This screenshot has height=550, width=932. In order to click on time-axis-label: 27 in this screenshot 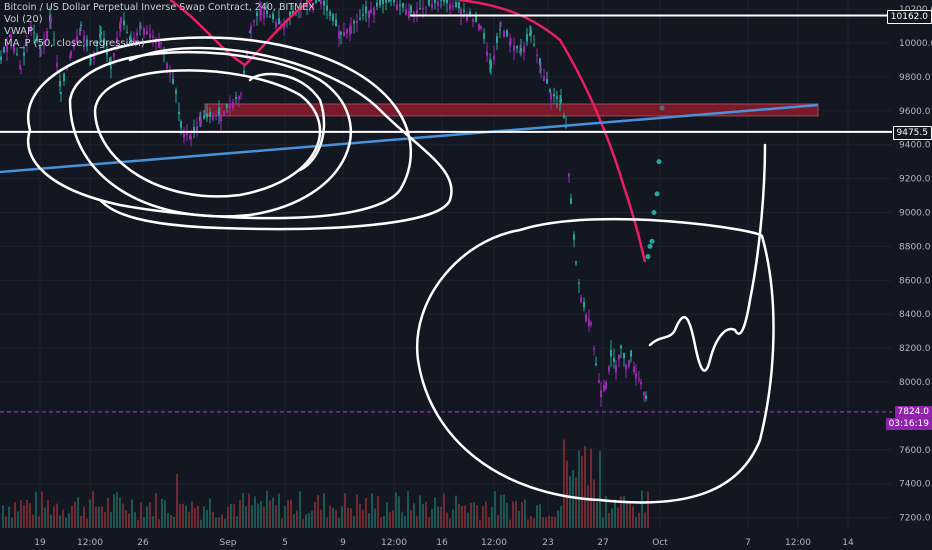, I will do `click(602, 543)`.